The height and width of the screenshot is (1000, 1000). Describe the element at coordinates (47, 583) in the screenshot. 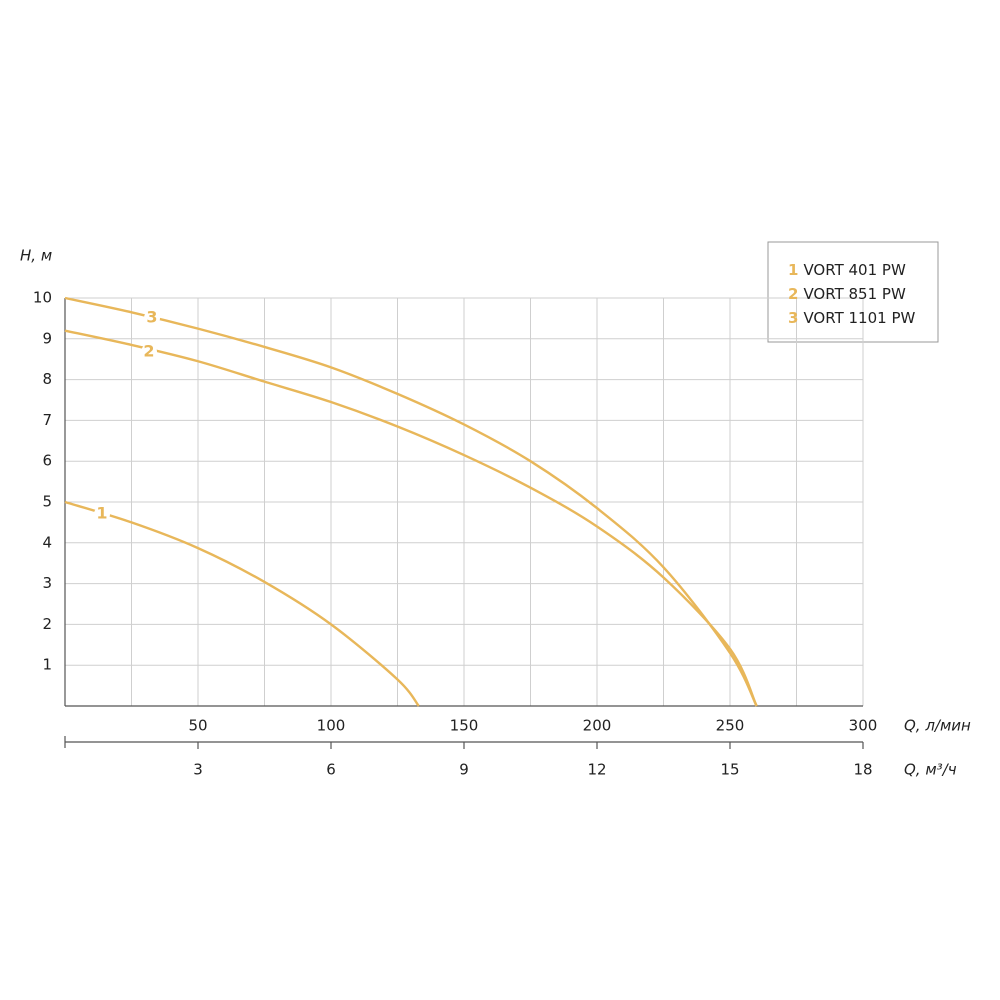

I see `y-tick-label: 3` at that location.